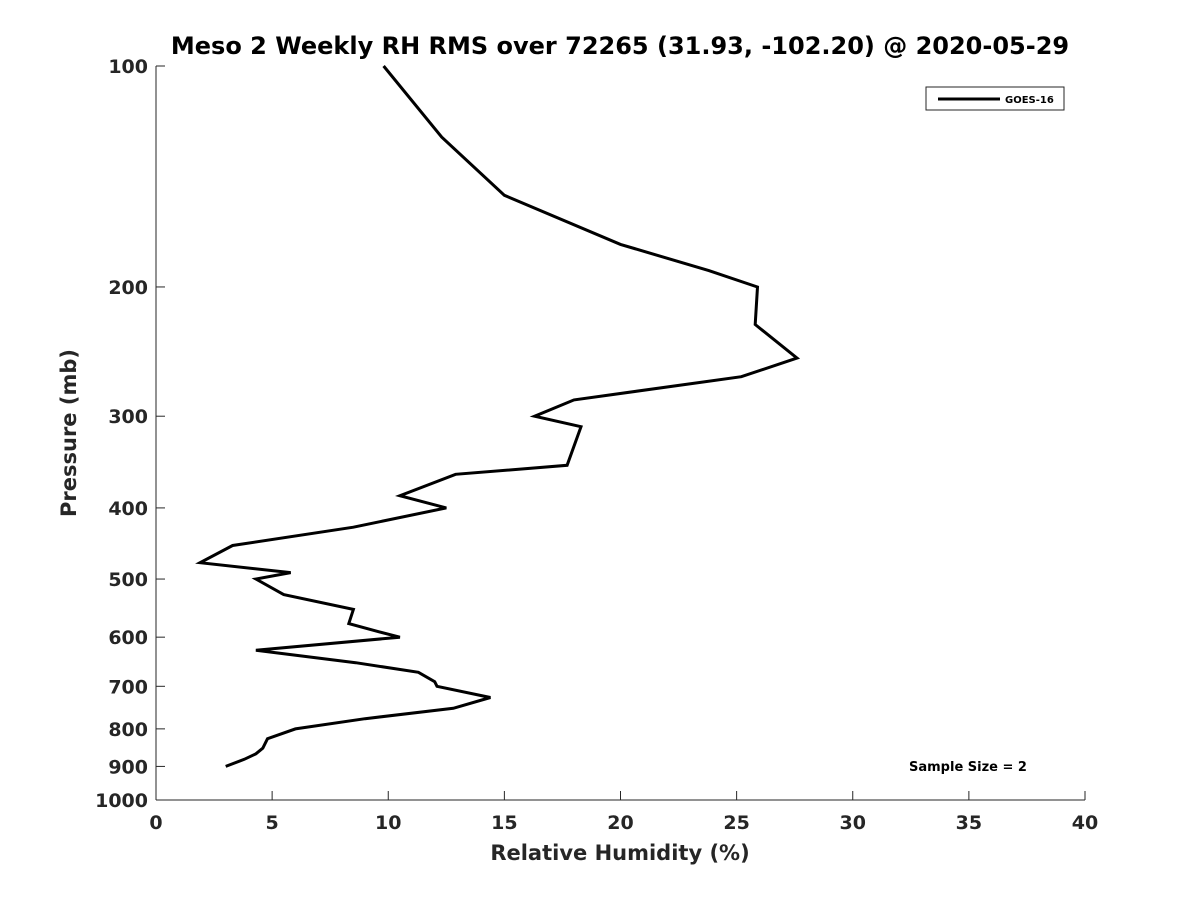  What do you see at coordinates (69, 433) in the screenshot?
I see `y-axis-label: Pressure (mb)` at bounding box center [69, 433].